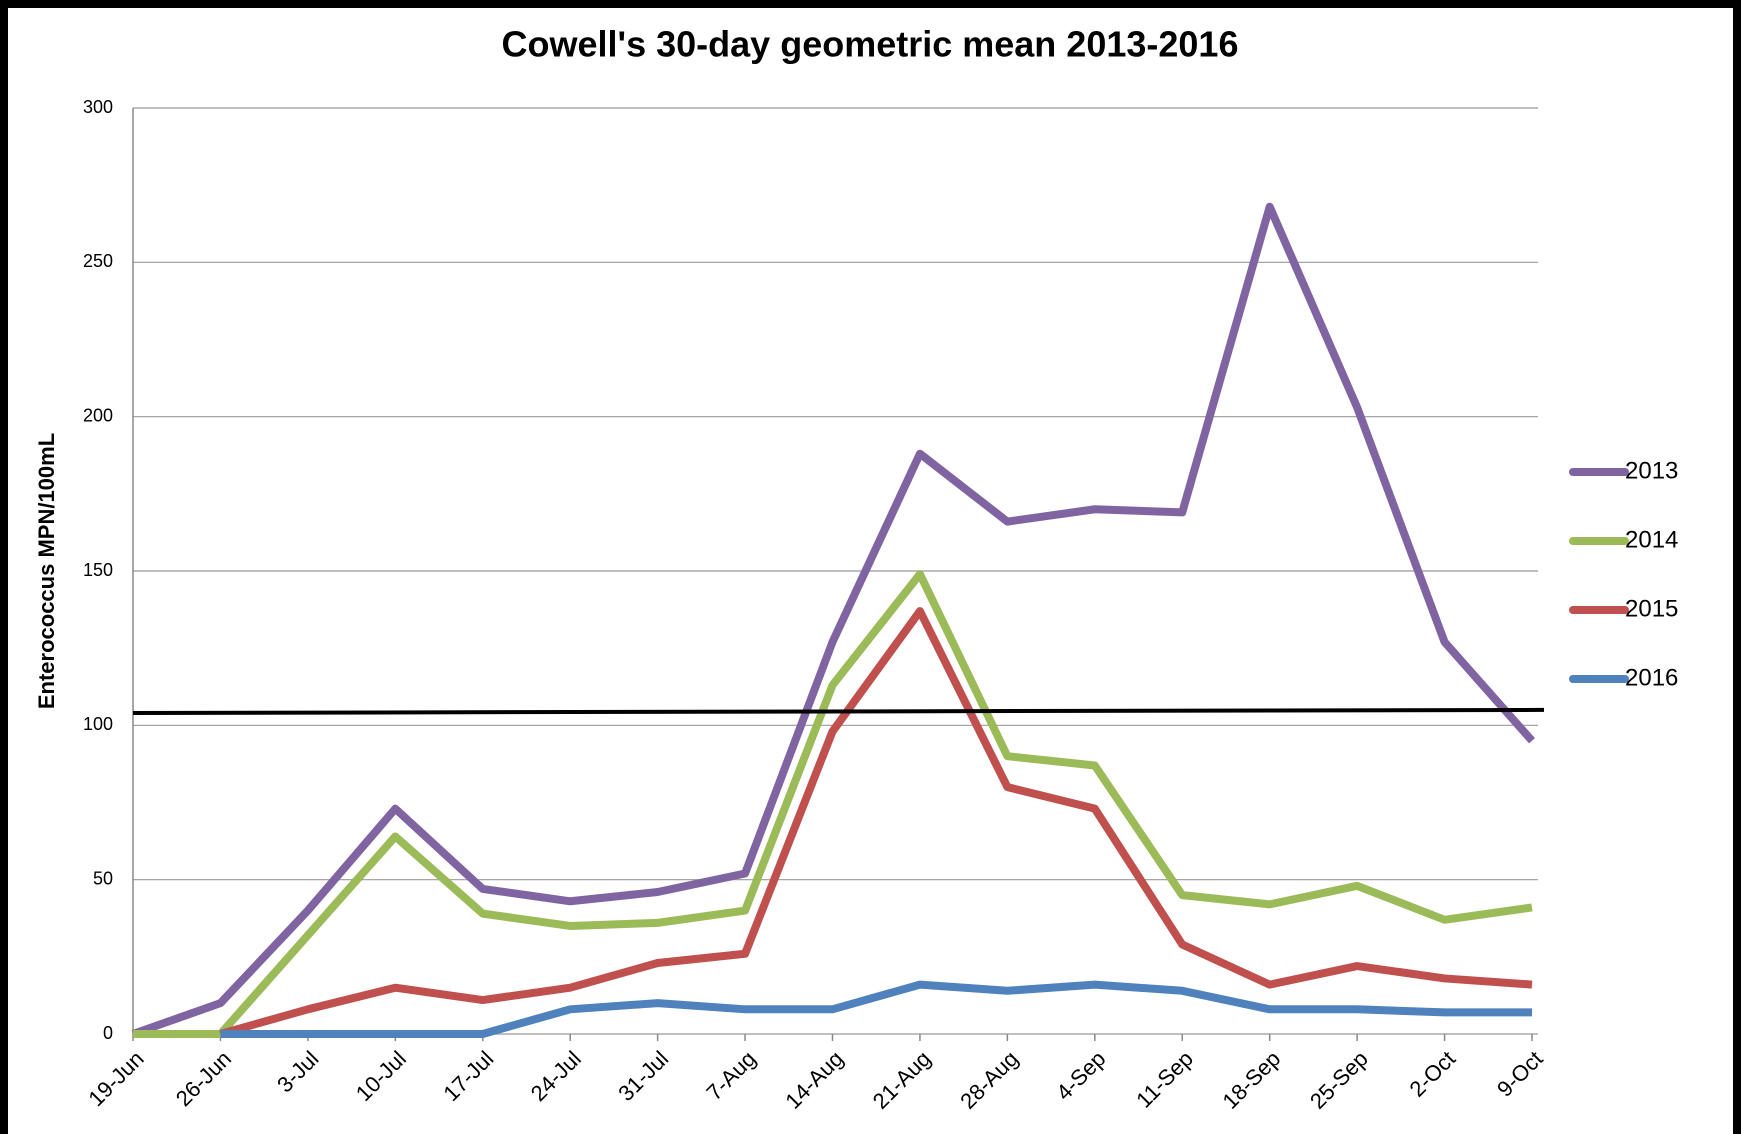 The image size is (1741, 1134). I want to click on series-line, so click(876, 1009).